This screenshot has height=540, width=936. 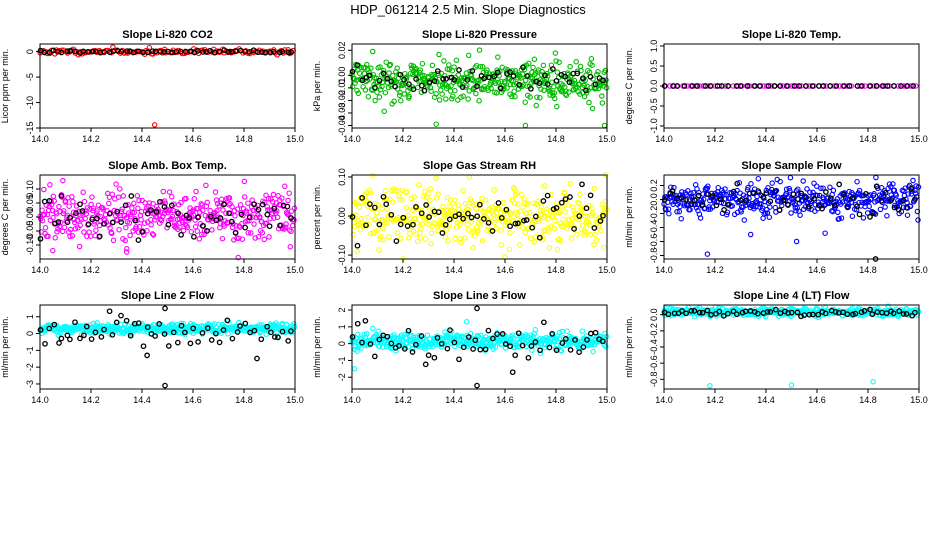 What do you see at coordinates (479, 217) in the screenshot?
I see `data-points` at bounding box center [479, 217].